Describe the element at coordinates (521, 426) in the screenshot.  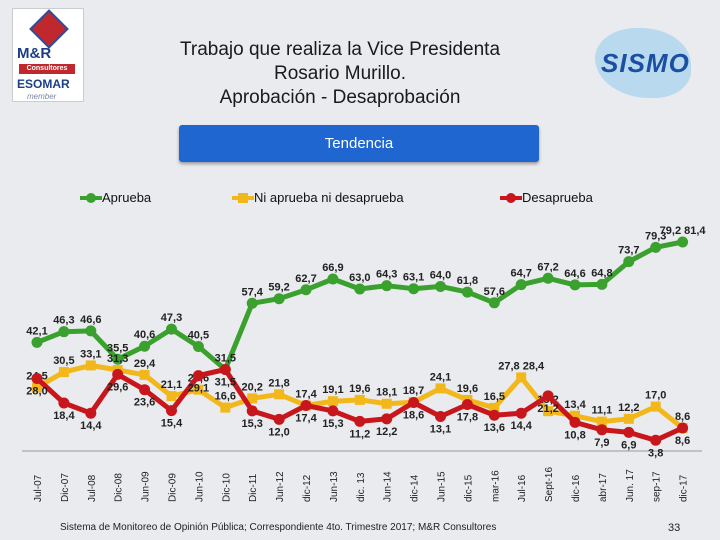
I see `data-label-2-18: 14,4` at that location.